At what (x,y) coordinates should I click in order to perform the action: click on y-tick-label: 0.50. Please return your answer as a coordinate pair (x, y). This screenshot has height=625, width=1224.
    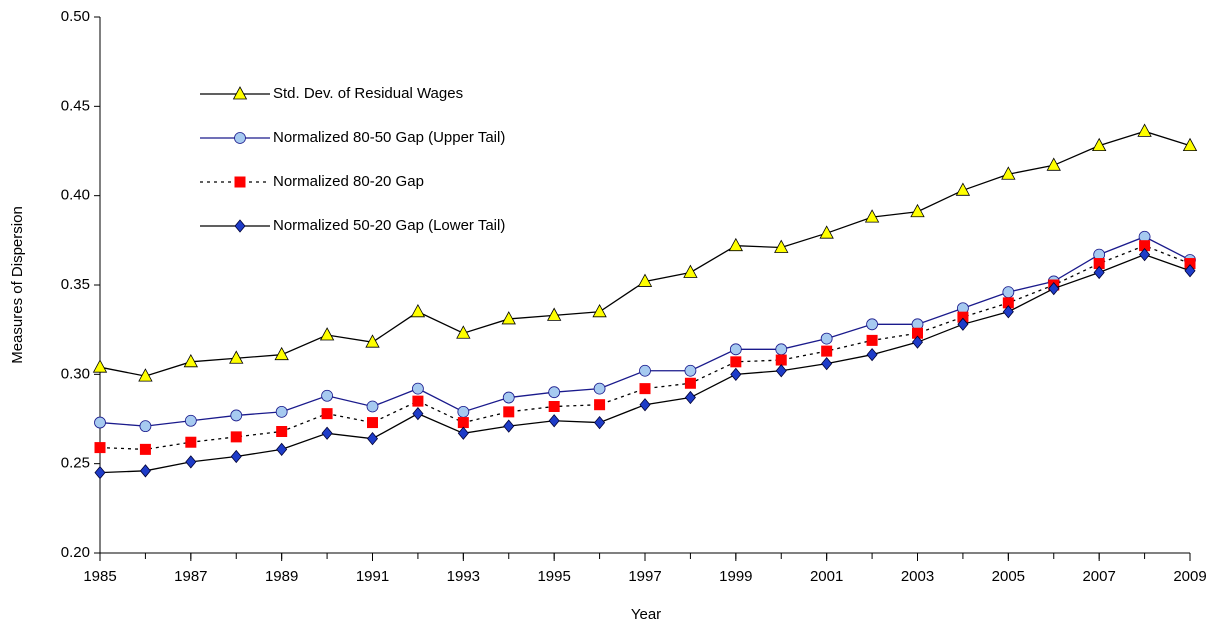
    Looking at the image, I should click on (75, 16).